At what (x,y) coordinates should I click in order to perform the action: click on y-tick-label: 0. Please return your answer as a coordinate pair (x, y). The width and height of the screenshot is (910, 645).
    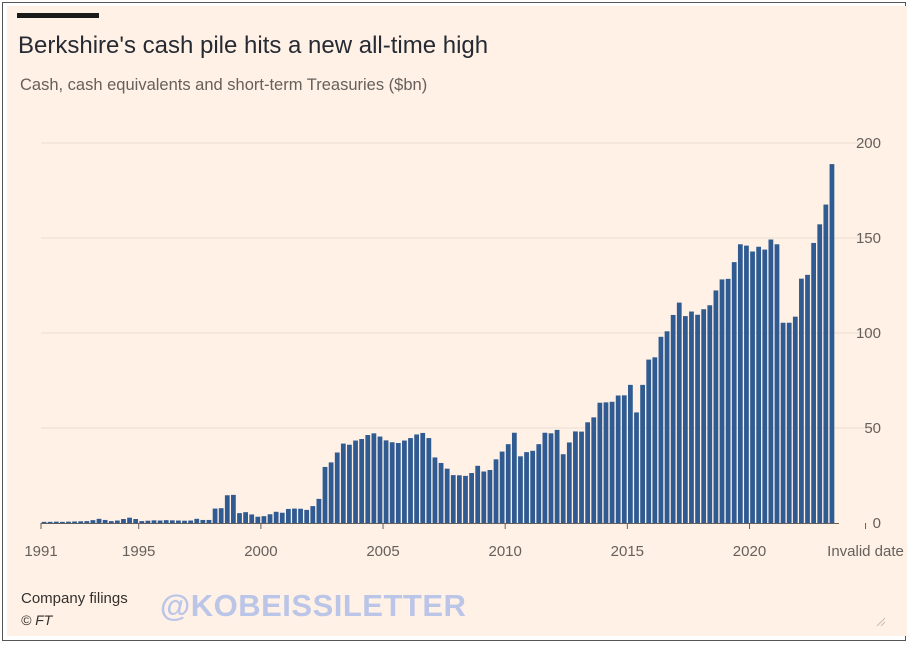
    Looking at the image, I should click on (877, 523).